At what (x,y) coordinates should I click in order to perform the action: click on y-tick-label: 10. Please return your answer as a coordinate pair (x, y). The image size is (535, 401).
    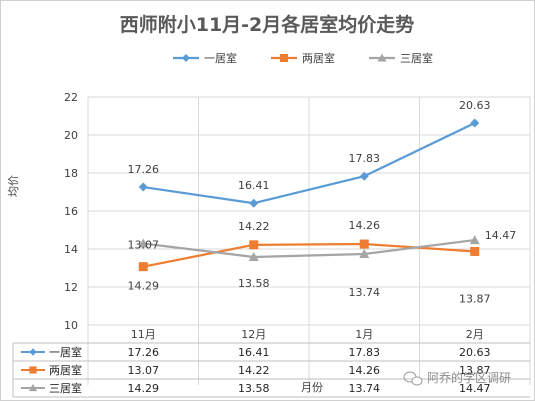
    Looking at the image, I should click on (71, 325).